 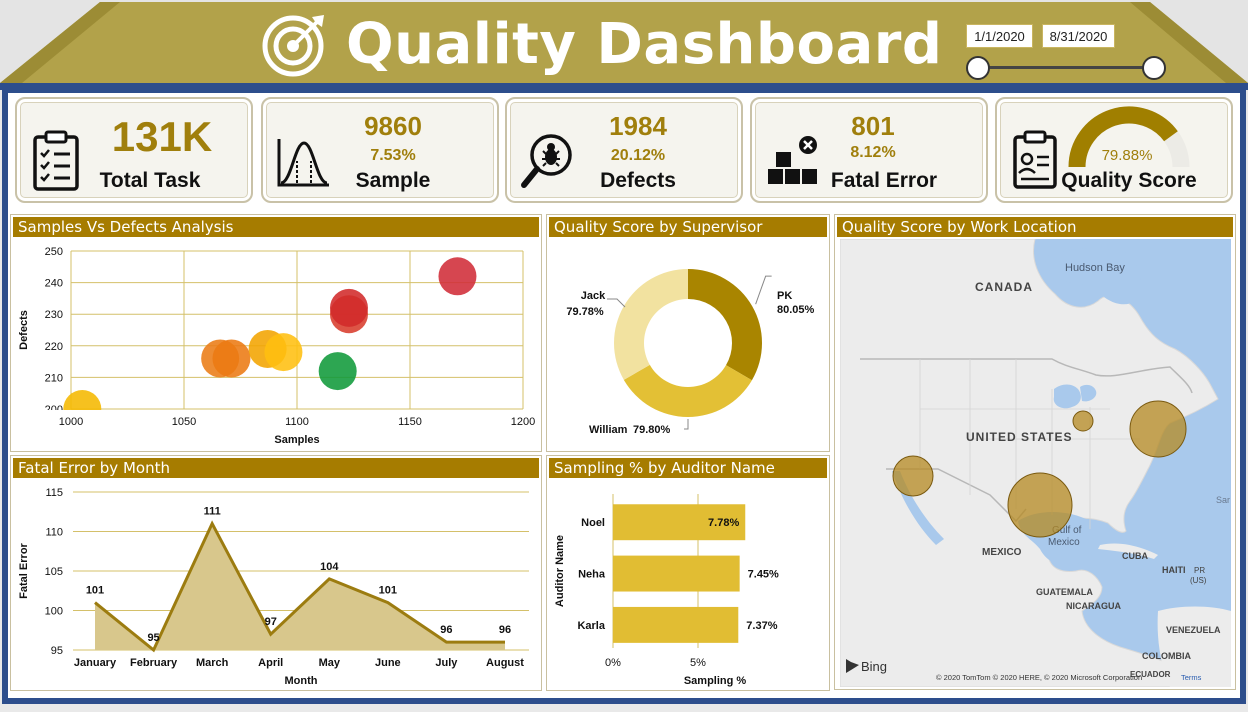 I want to click on header-banner, so click(x=624, y=45).